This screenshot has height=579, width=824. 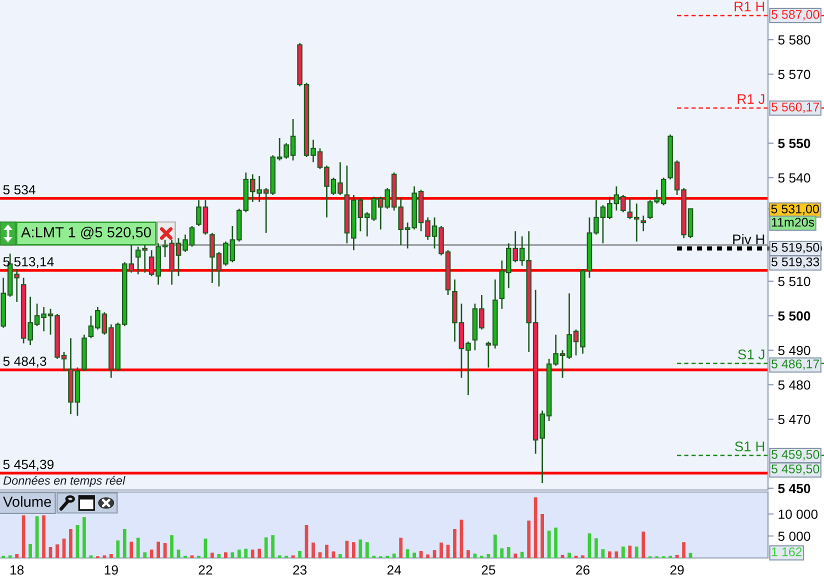 What do you see at coordinates (489, 570) in the screenshot?
I see `x-tick-label: 25` at bounding box center [489, 570].